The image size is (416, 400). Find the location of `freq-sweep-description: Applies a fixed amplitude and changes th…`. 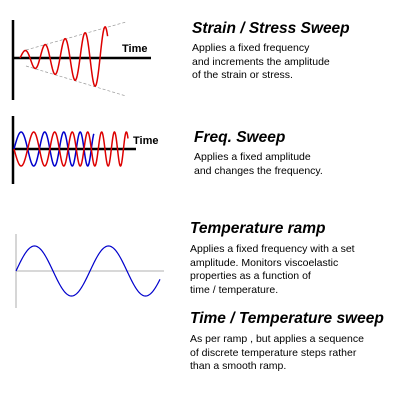

freq-sweep-description: Applies a fixed amplitude and changes th… is located at coordinates (258, 164).